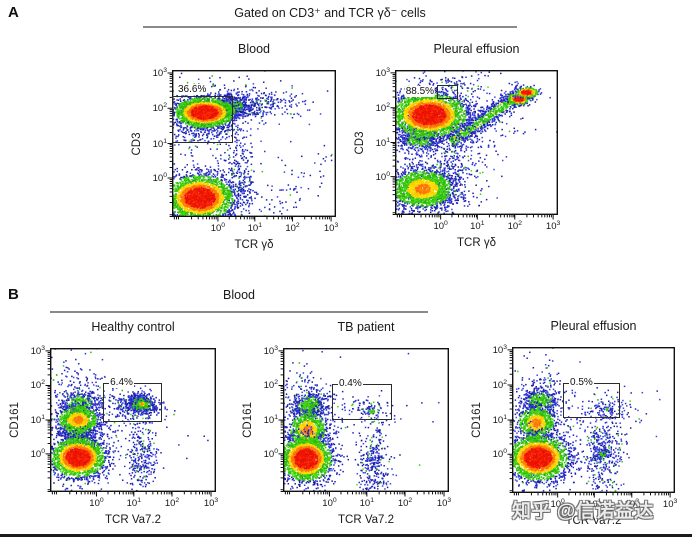 Image resolution: width=692 pixels, height=537 pixels. Describe the element at coordinates (13, 12) in the screenshot. I see `panel-a-letter: A` at that location.